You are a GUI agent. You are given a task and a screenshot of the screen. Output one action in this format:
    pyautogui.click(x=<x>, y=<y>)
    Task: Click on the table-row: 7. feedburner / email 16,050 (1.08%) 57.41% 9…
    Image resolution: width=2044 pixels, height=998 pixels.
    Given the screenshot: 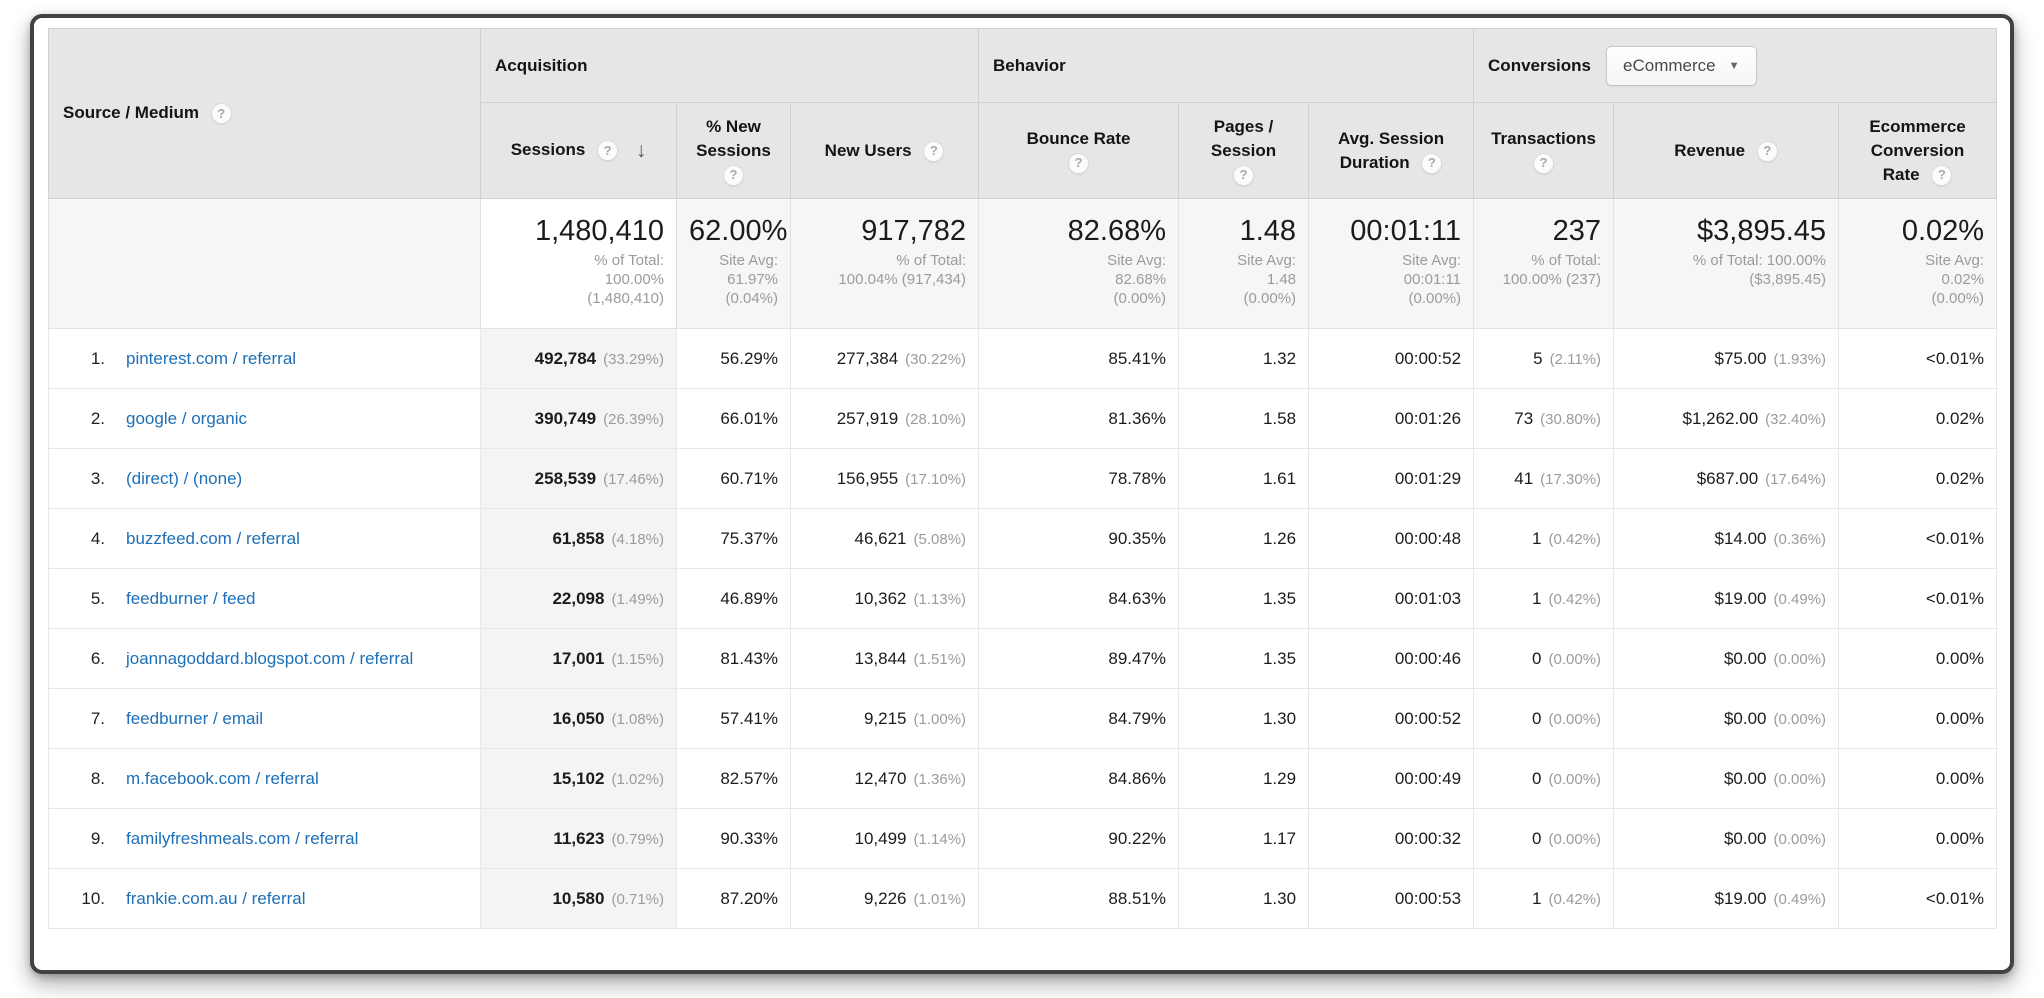 What is the action you would take?
    pyautogui.click(x=1023, y=718)
    